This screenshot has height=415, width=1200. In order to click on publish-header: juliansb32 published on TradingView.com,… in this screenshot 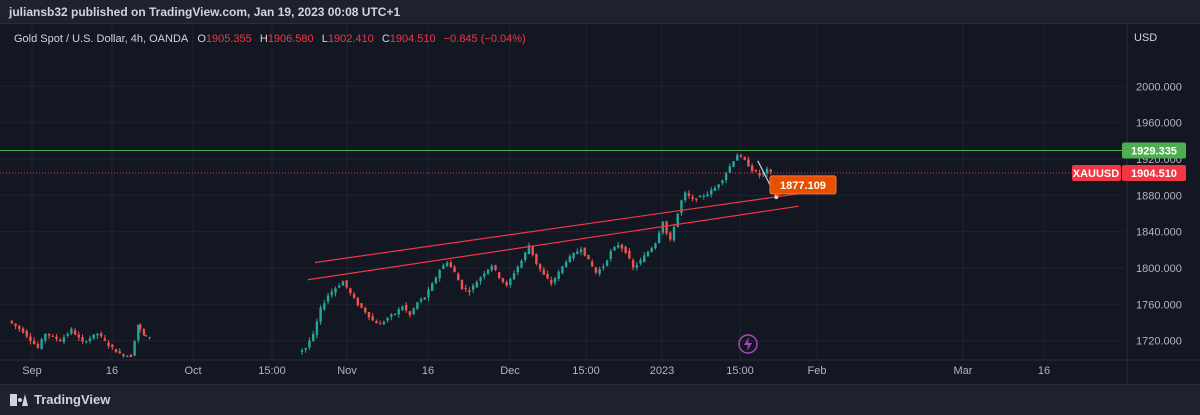, I will do `click(600, 12)`.